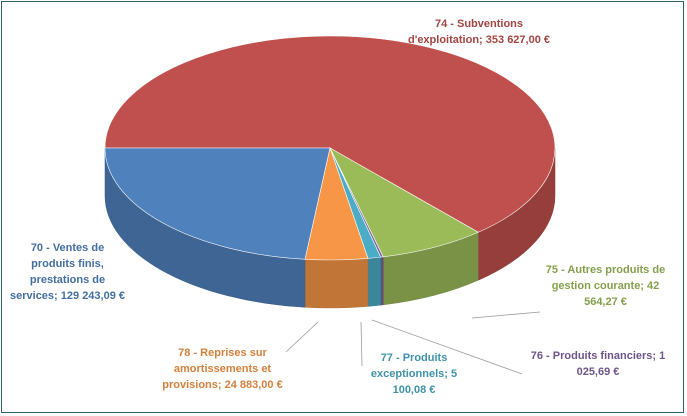 The image size is (687, 416). I want to click on data-label: 77 - Produits exceptionnels; 5 100,08 €, so click(414, 374).